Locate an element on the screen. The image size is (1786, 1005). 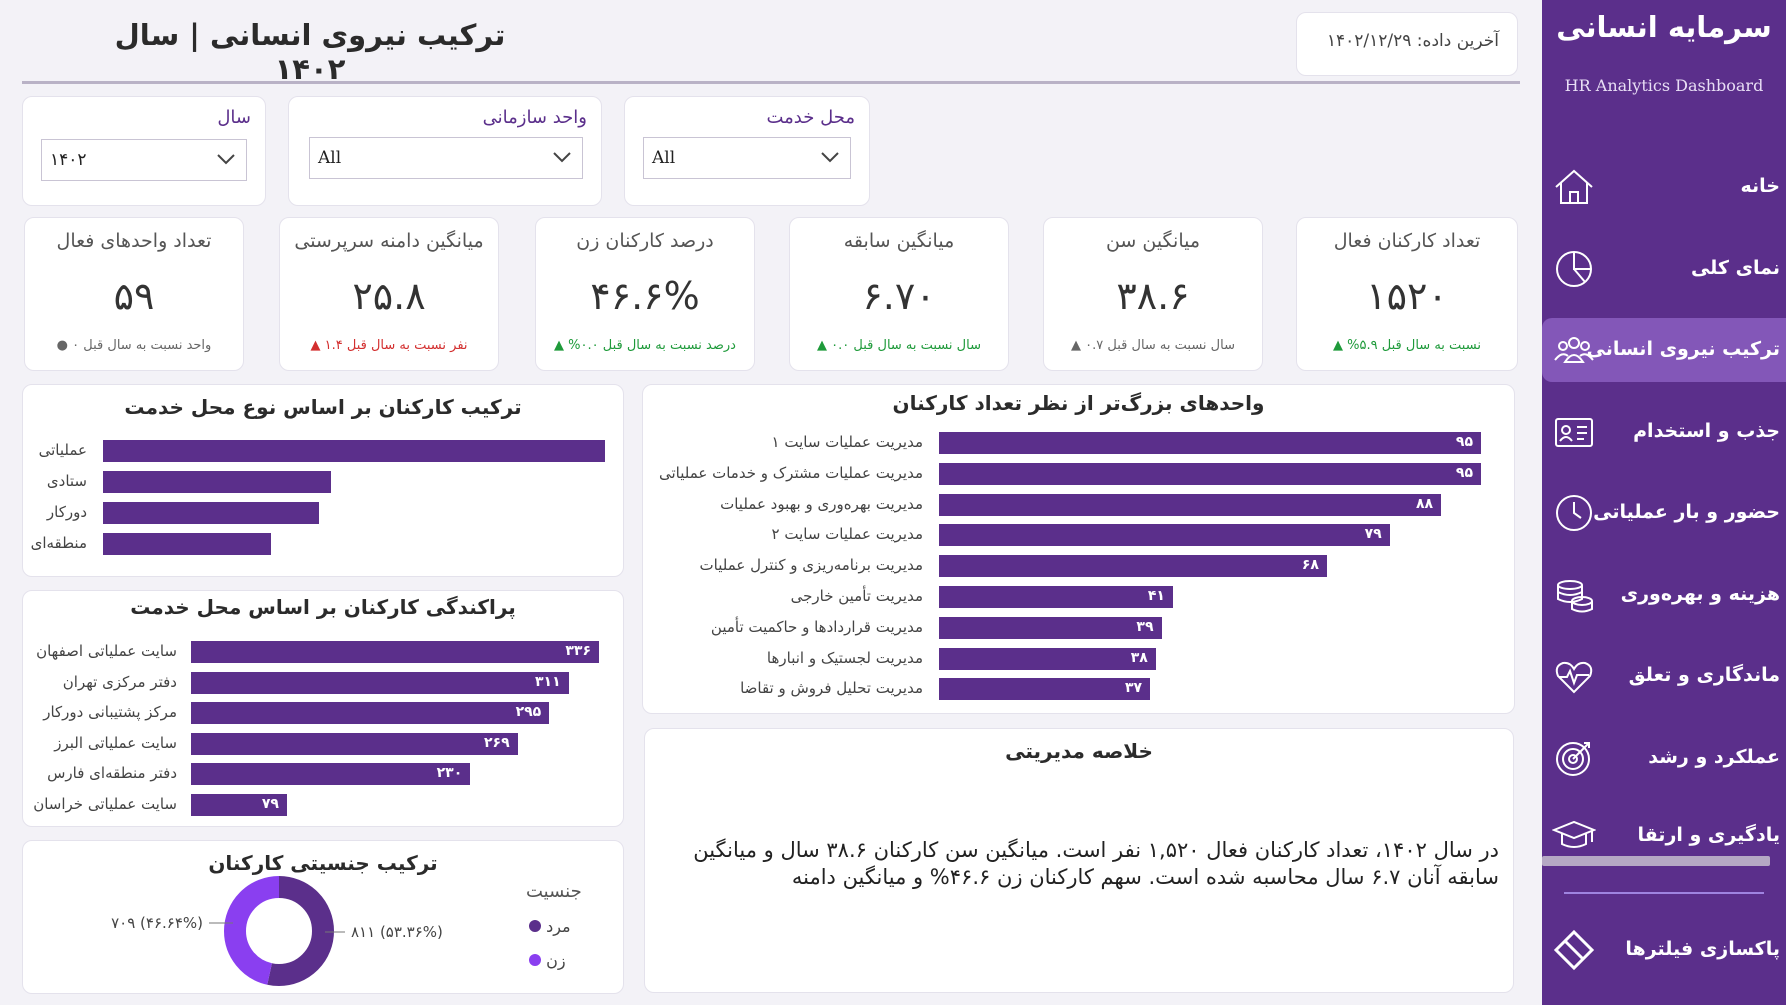
bar: ۳۷ is located at coordinates (1045, 689).